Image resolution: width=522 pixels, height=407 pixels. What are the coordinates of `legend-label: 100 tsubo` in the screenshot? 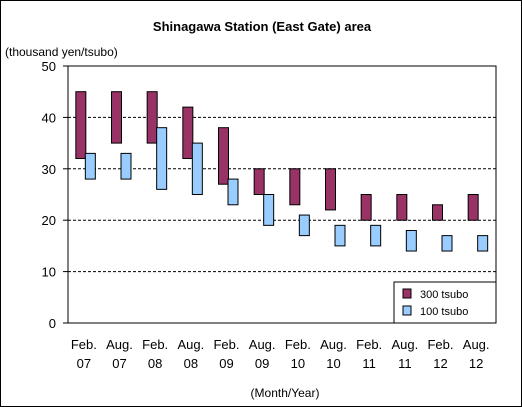 It's located at (444, 312).